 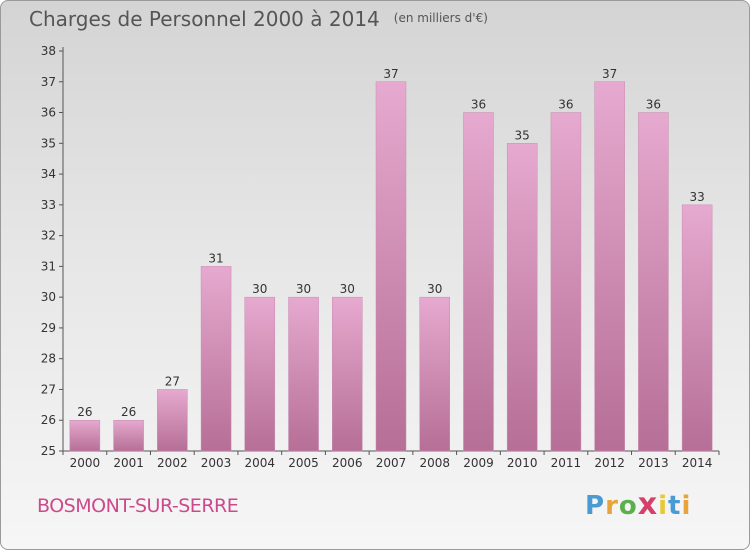 I want to click on x-tick-label: 2014, so click(x=697, y=463).